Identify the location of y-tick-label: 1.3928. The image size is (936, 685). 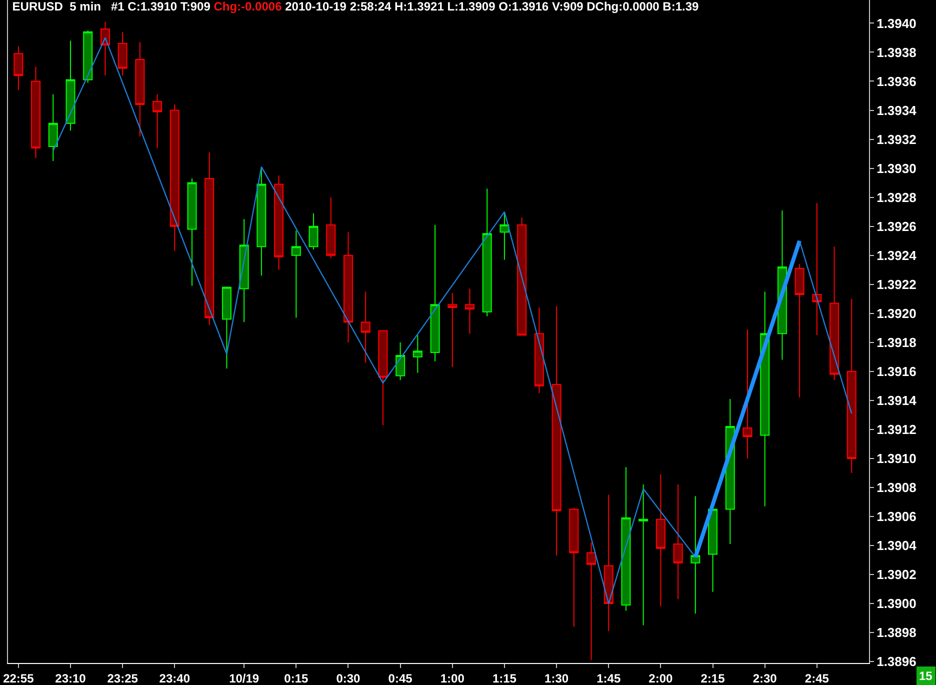
(896, 197).